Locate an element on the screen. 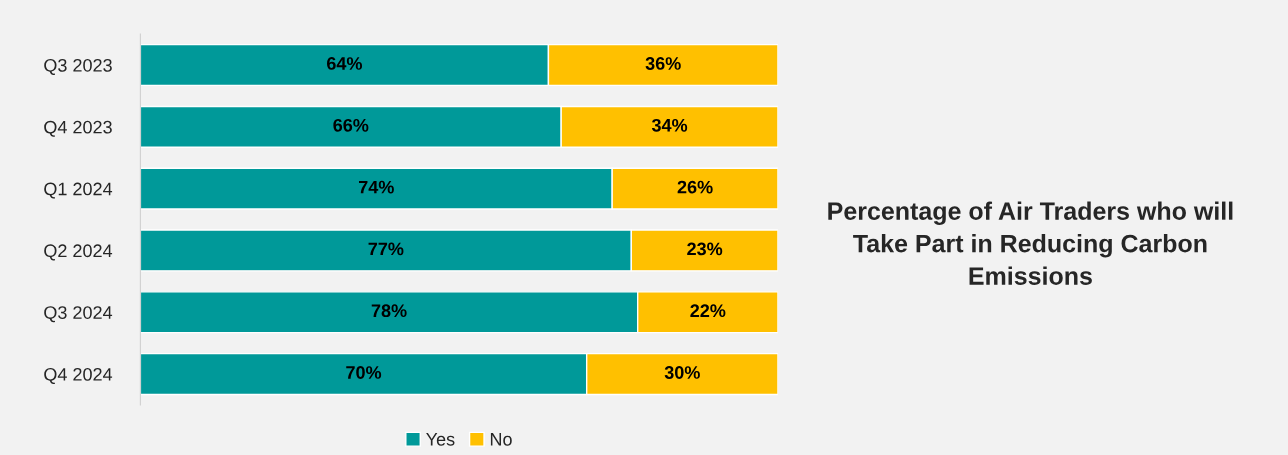 This screenshot has width=1288, height=455. y-tick-label: Q1 2024 is located at coordinates (78, 190).